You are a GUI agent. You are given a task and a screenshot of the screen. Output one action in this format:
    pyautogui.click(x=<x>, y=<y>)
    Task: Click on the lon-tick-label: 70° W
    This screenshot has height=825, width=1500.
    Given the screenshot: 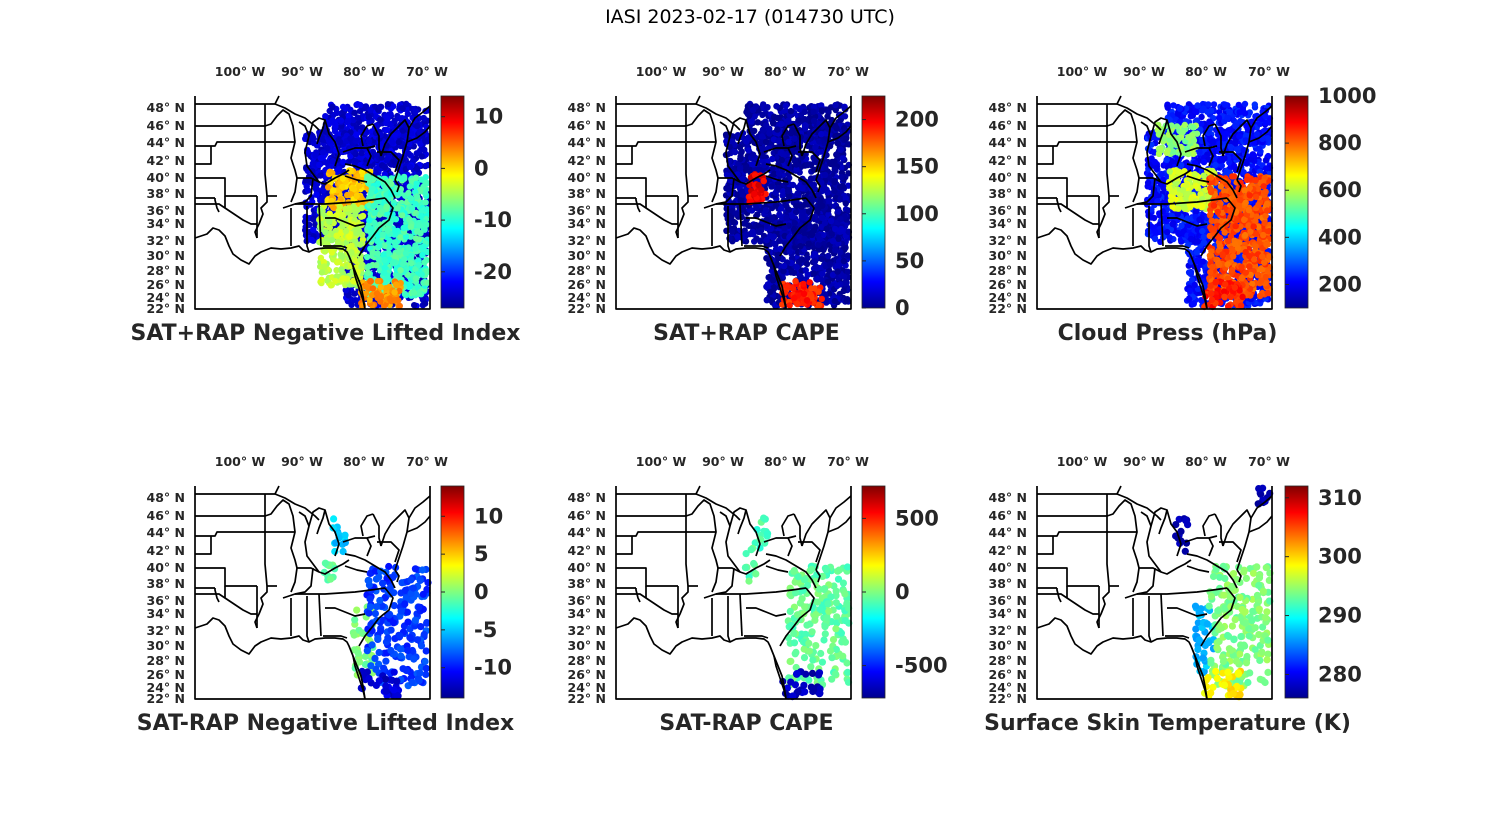 What is the action you would take?
    pyautogui.click(x=848, y=71)
    